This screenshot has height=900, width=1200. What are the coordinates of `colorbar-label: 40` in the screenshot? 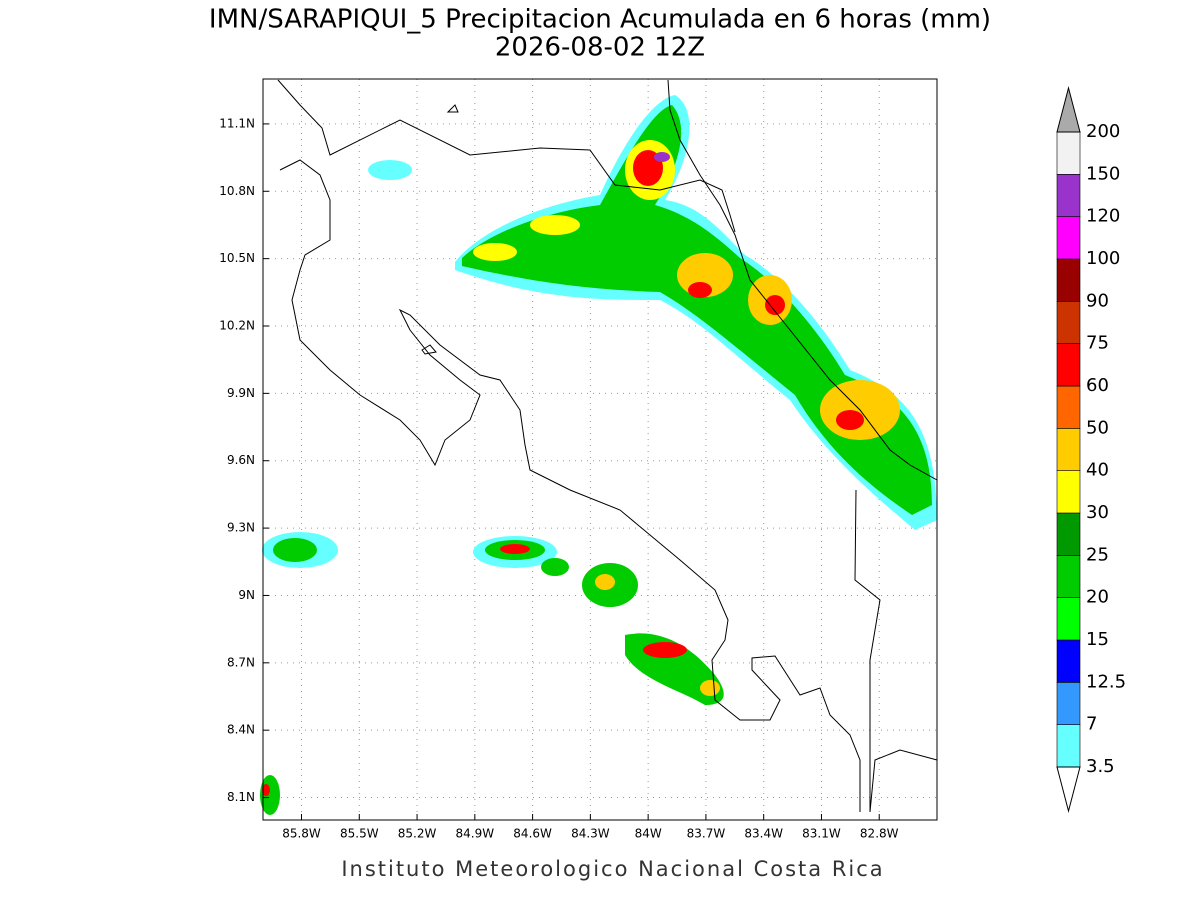 It's located at (1097, 470).